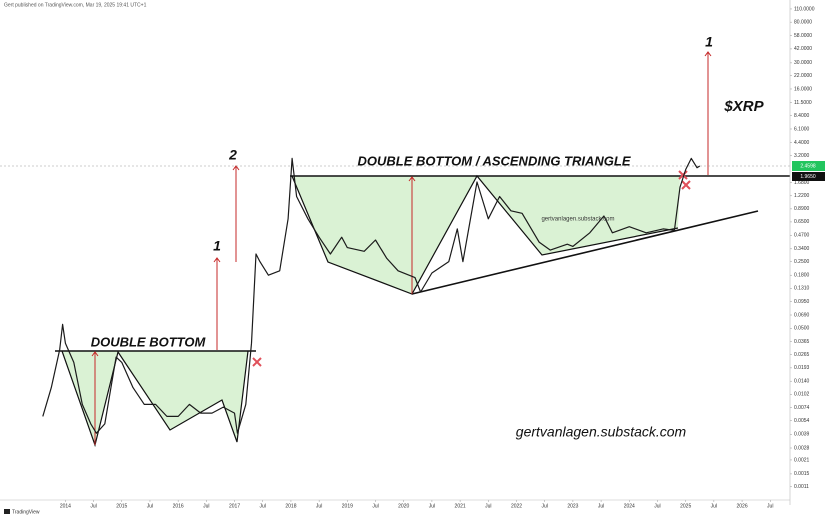  What do you see at coordinates (234, 506) in the screenshot?
I see `x-tick-label: 2017` at bounding box center [234, 506].